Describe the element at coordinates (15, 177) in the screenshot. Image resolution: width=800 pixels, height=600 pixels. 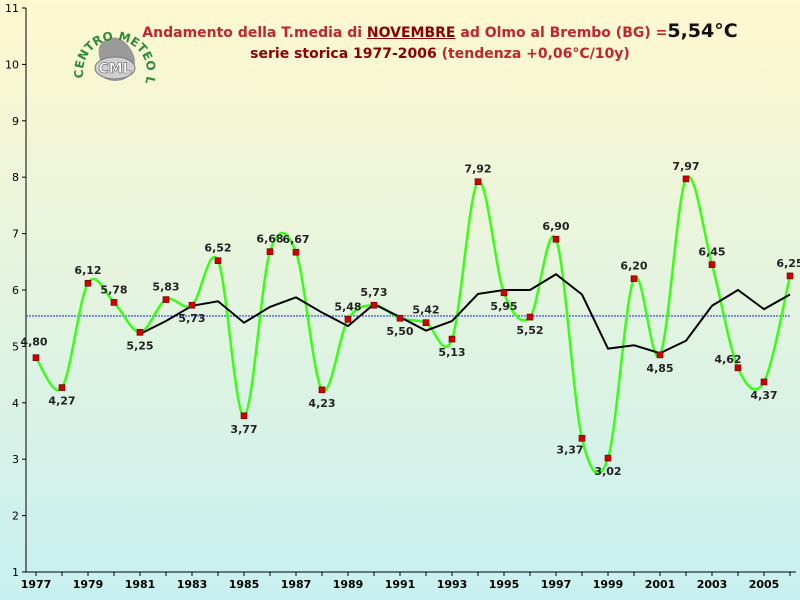
I see `y-tick-label: 8` at that location.